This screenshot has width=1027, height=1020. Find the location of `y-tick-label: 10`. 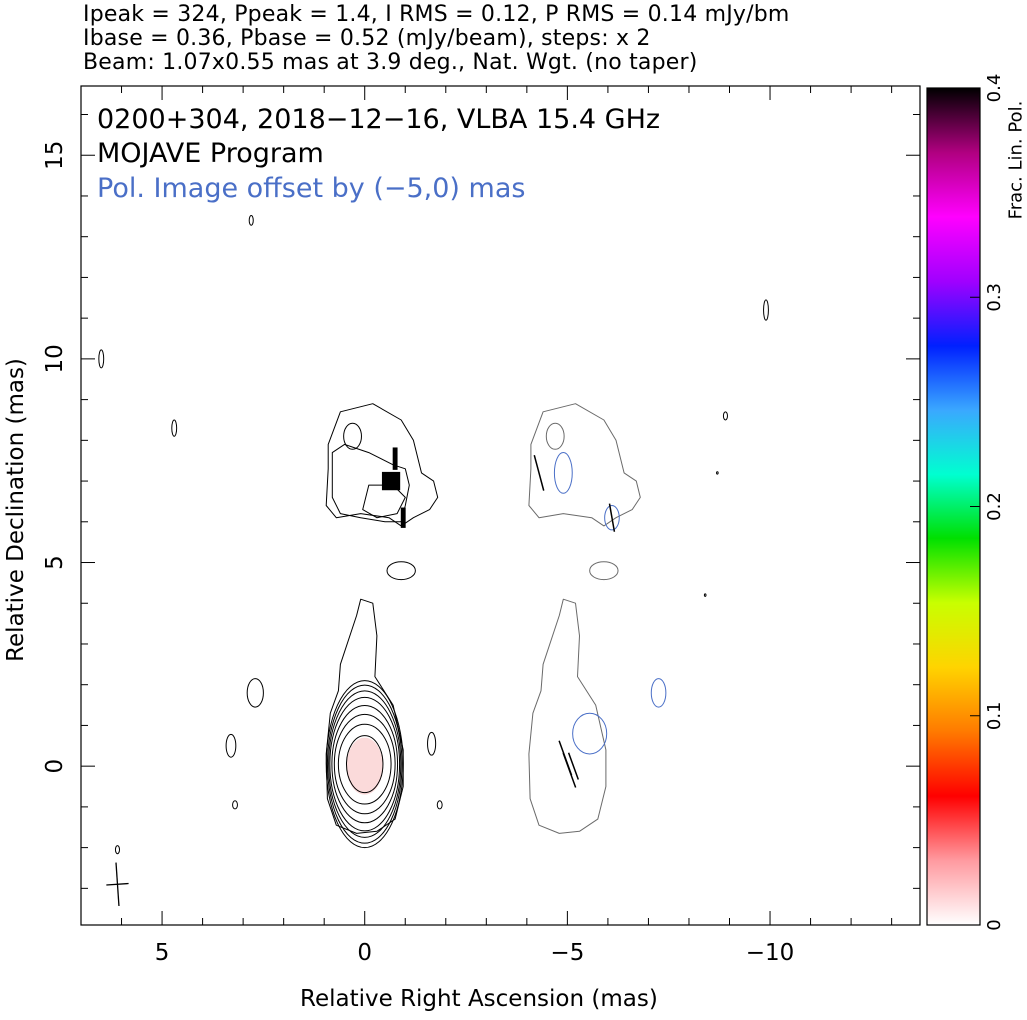

y-tick-label: 10 is located at coordinates (55, 358).